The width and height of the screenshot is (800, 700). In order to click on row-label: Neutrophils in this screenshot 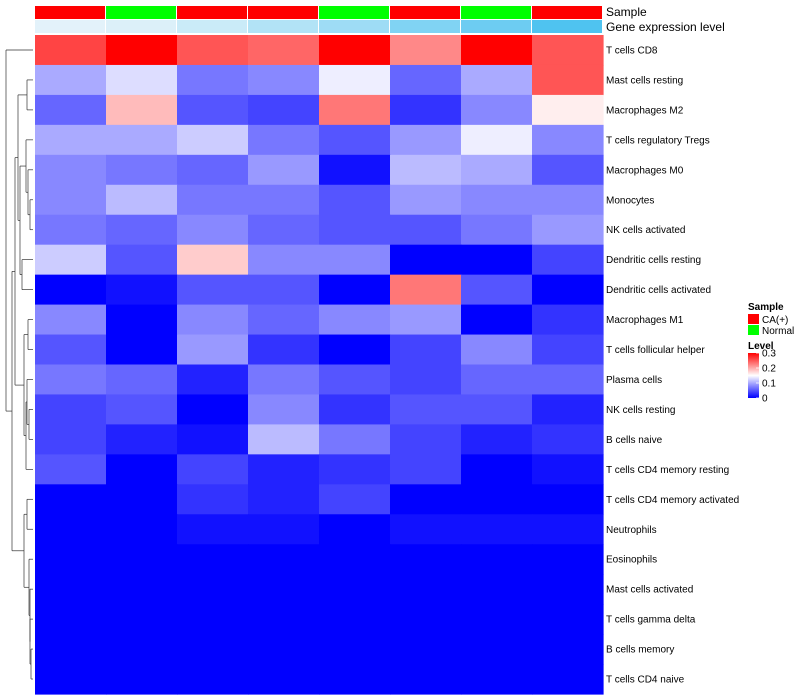, I will do `click(631, 530)`.